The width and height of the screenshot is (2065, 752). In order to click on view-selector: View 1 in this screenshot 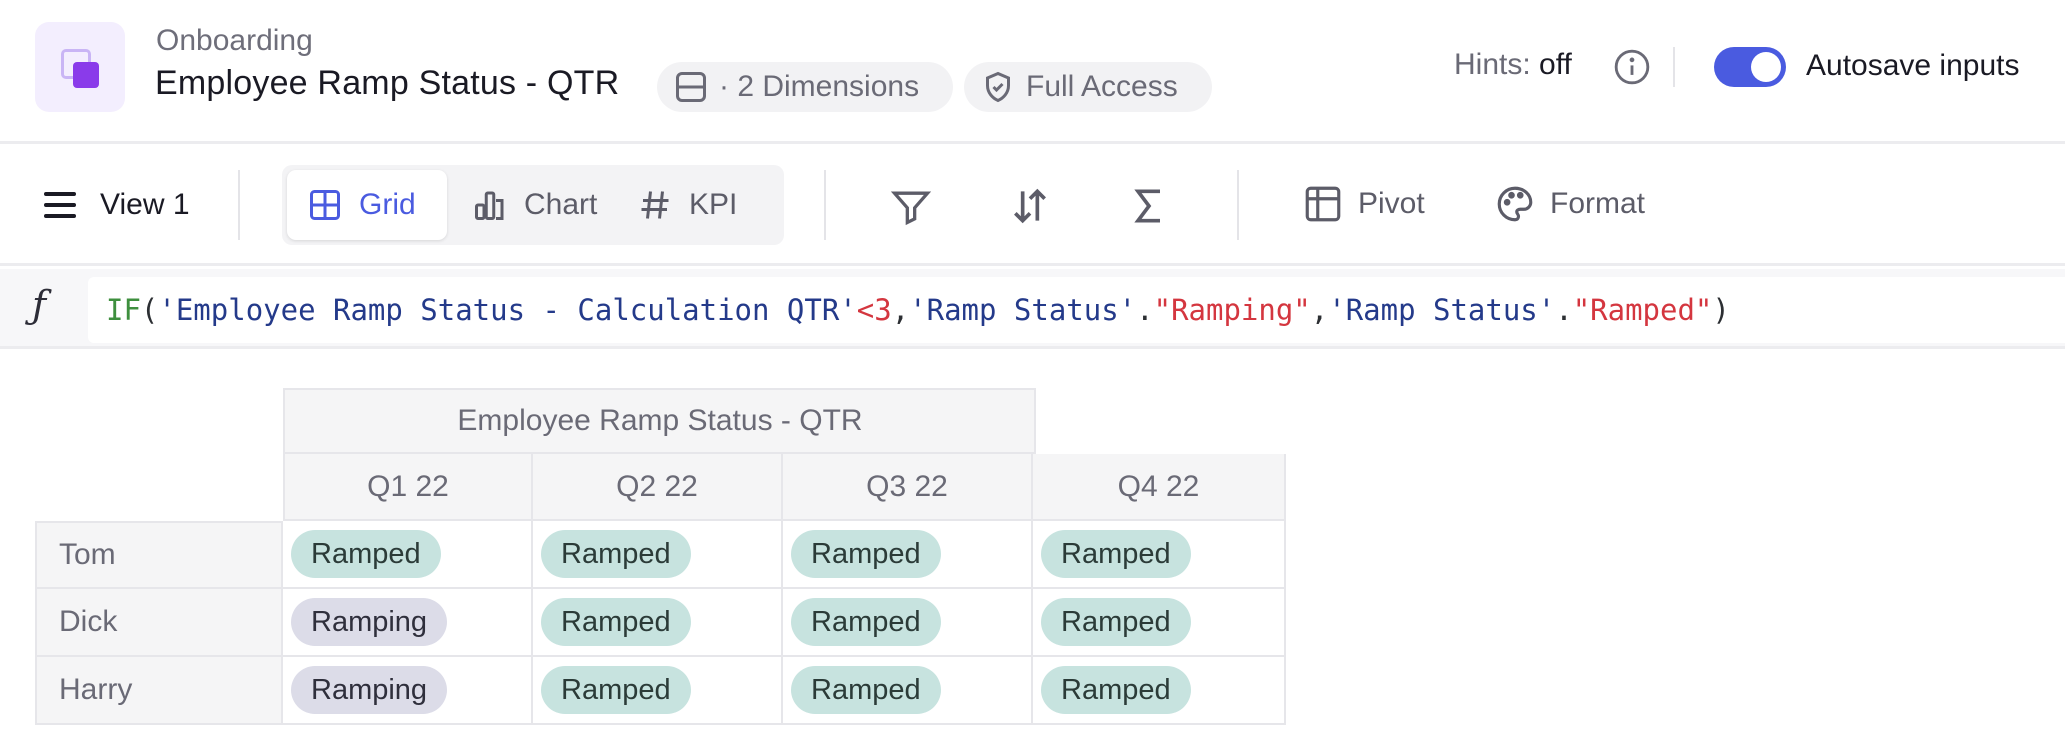, I will do `click(145, 204)`.